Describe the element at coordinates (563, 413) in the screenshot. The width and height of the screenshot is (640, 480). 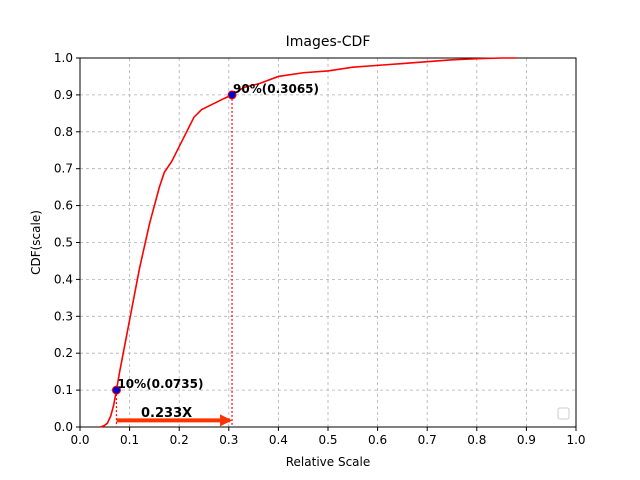
I see `legend-box` at that location.